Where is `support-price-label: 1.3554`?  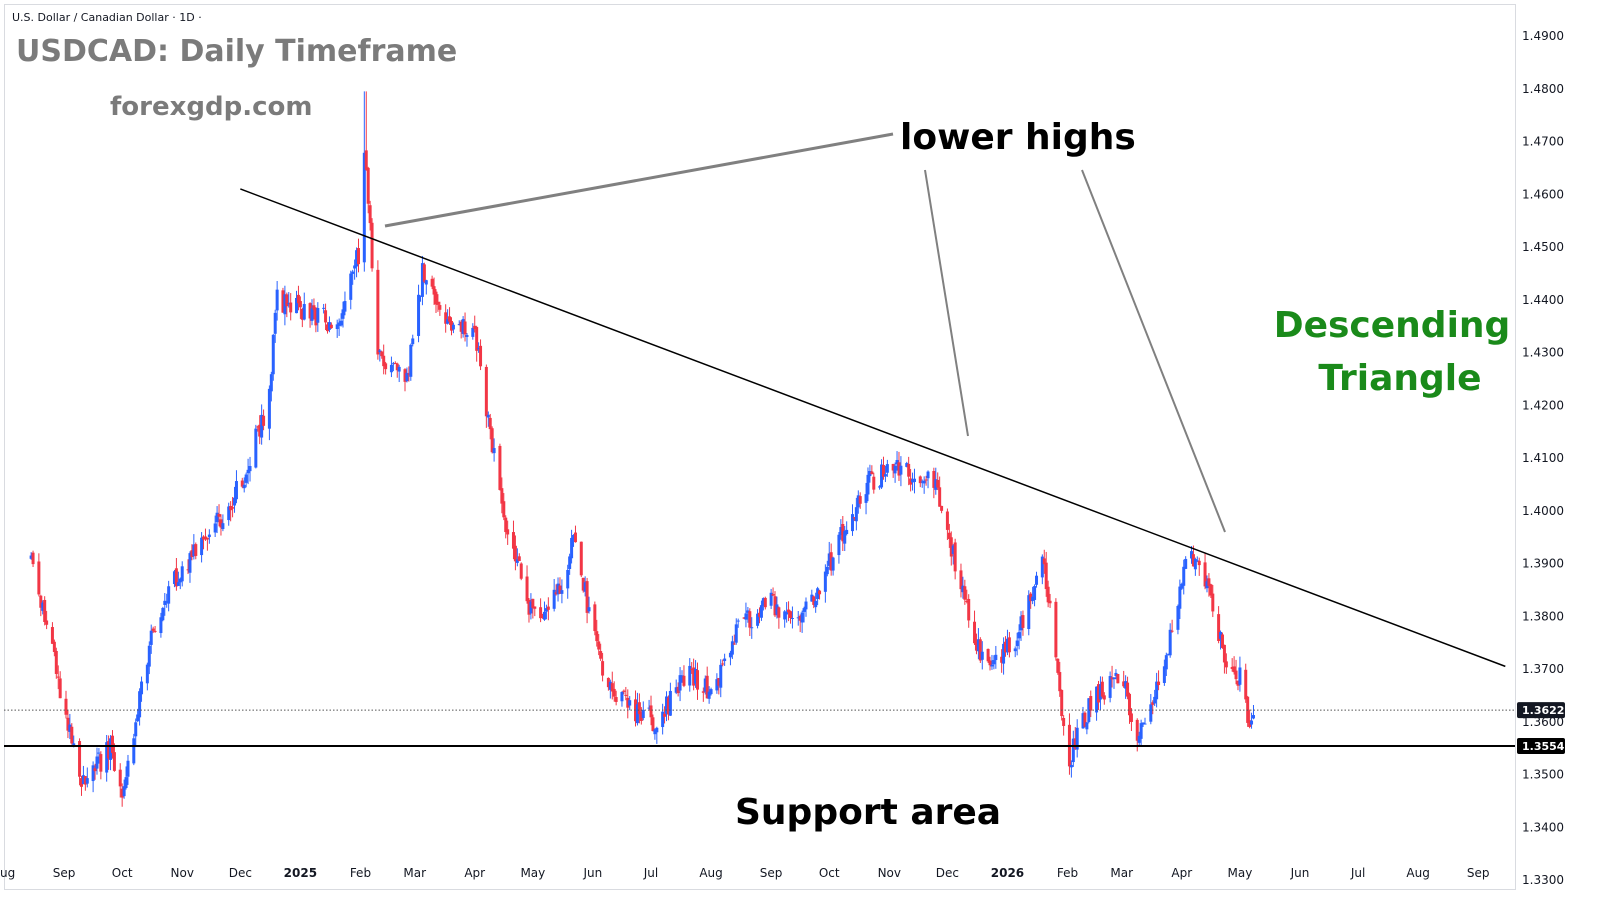 support-price-label: 1.3554 is located at coordinates (1543, 746).